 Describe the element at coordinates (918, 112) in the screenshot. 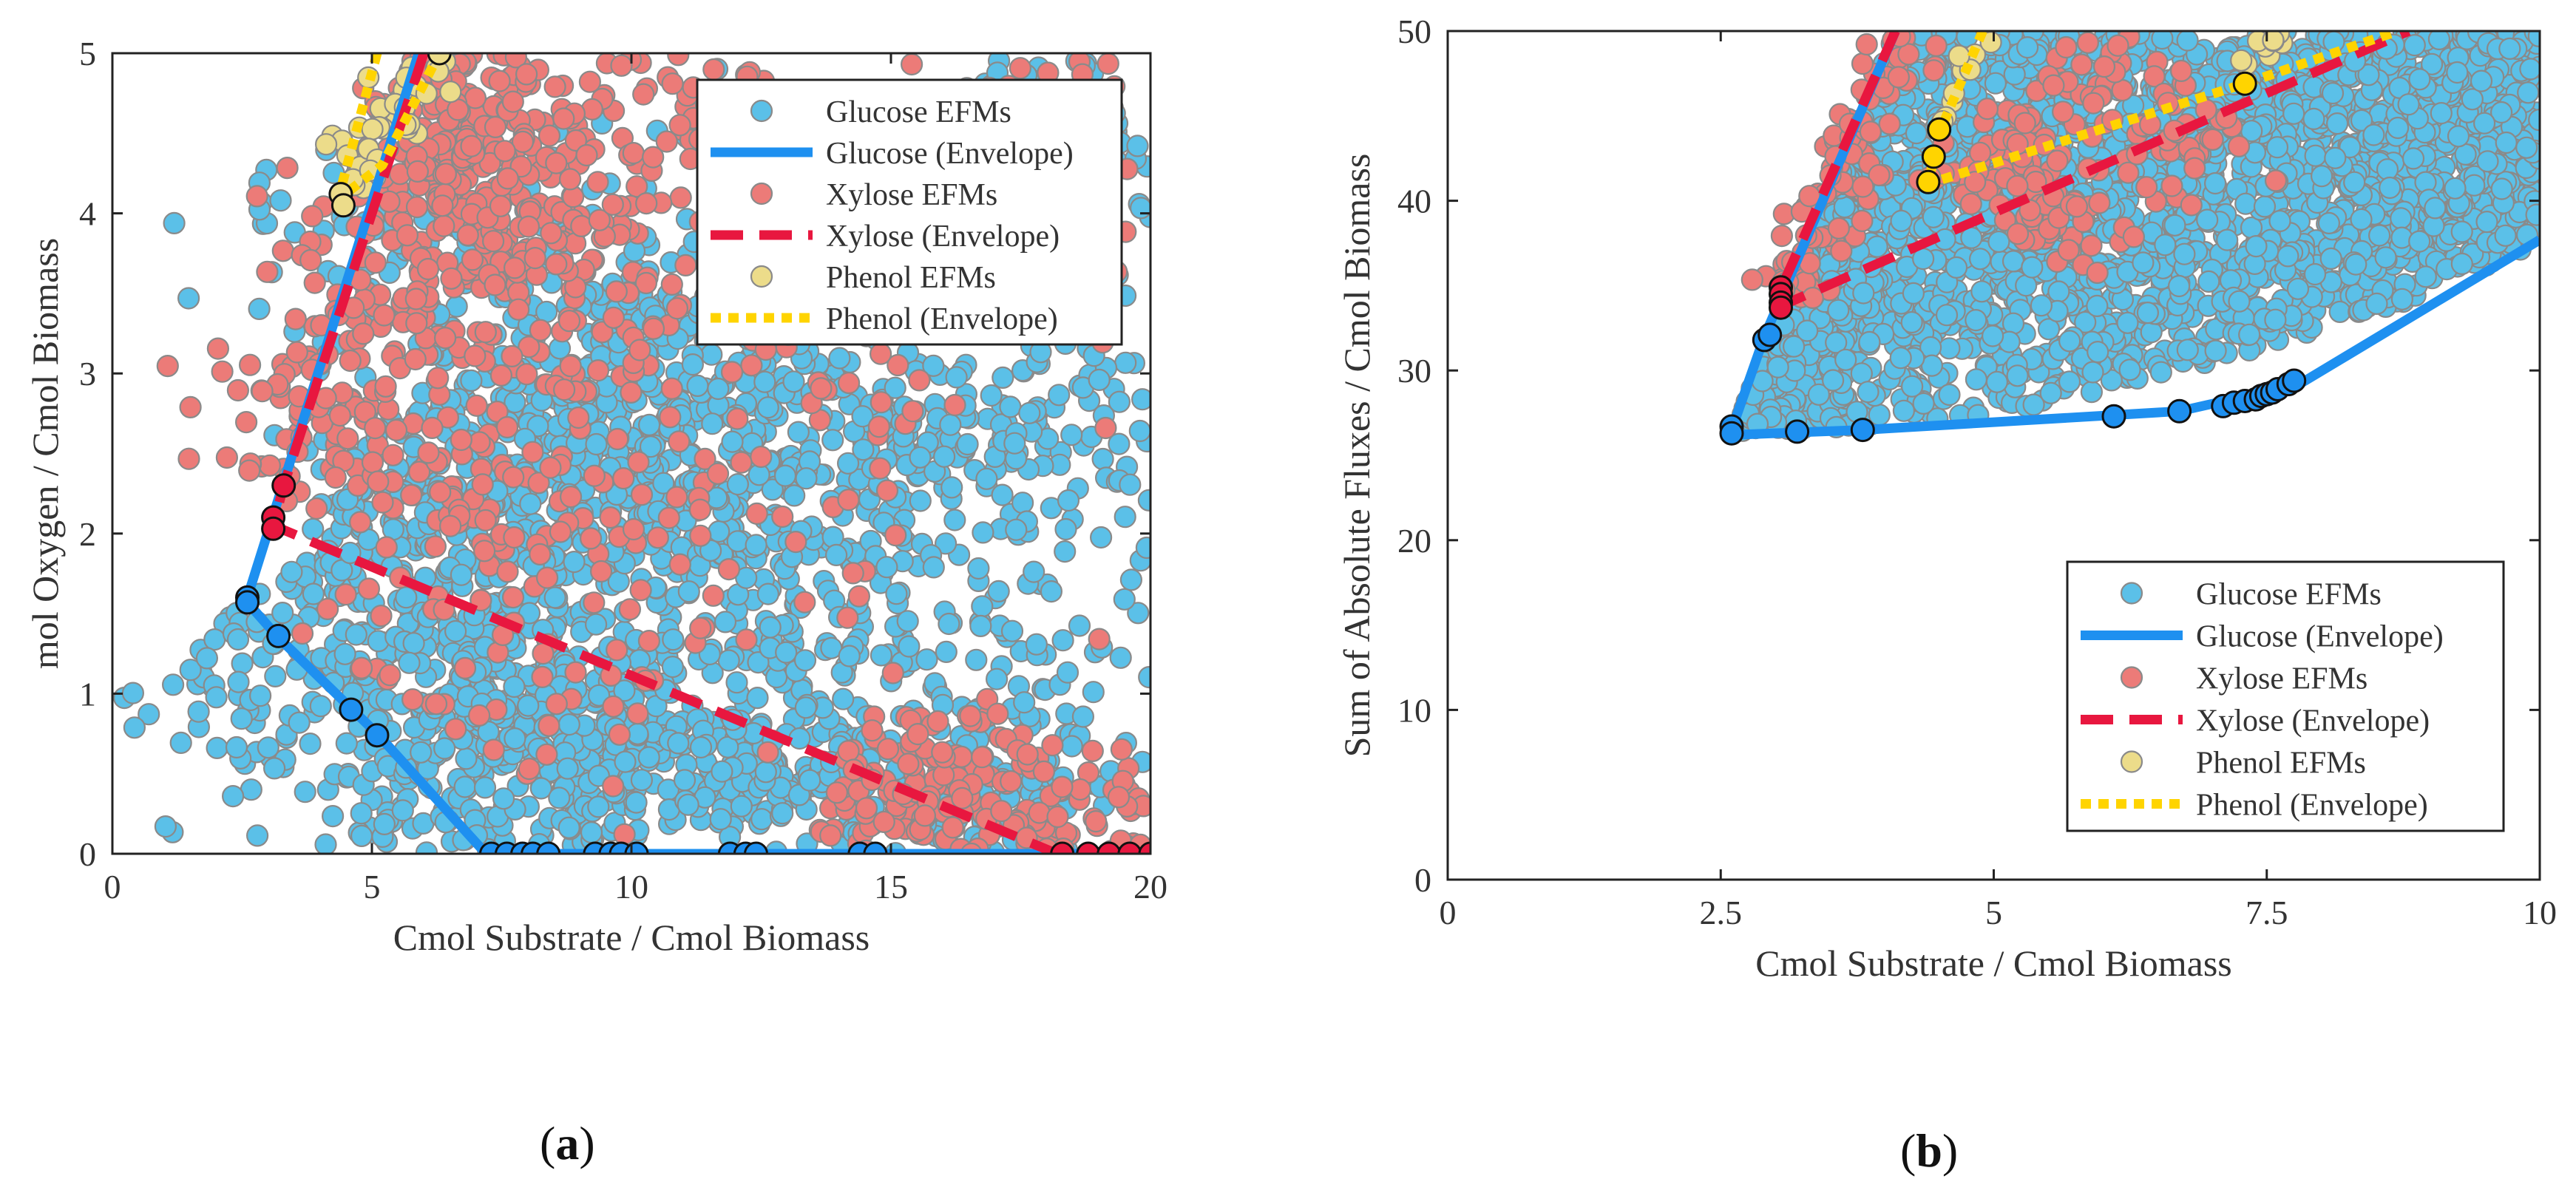

I see `legend-label: Glucose EFMs` at that location.